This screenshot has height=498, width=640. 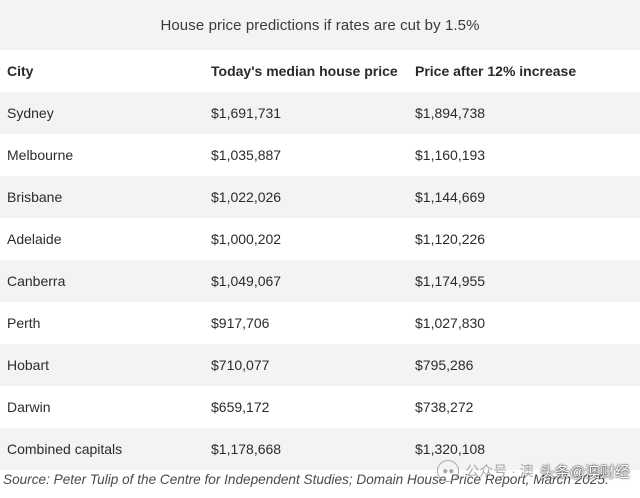 What do you see at coordinates (35, 197) in the screenshot?
I see `city-cell: Brisbane` at bounding box center [35, 197].